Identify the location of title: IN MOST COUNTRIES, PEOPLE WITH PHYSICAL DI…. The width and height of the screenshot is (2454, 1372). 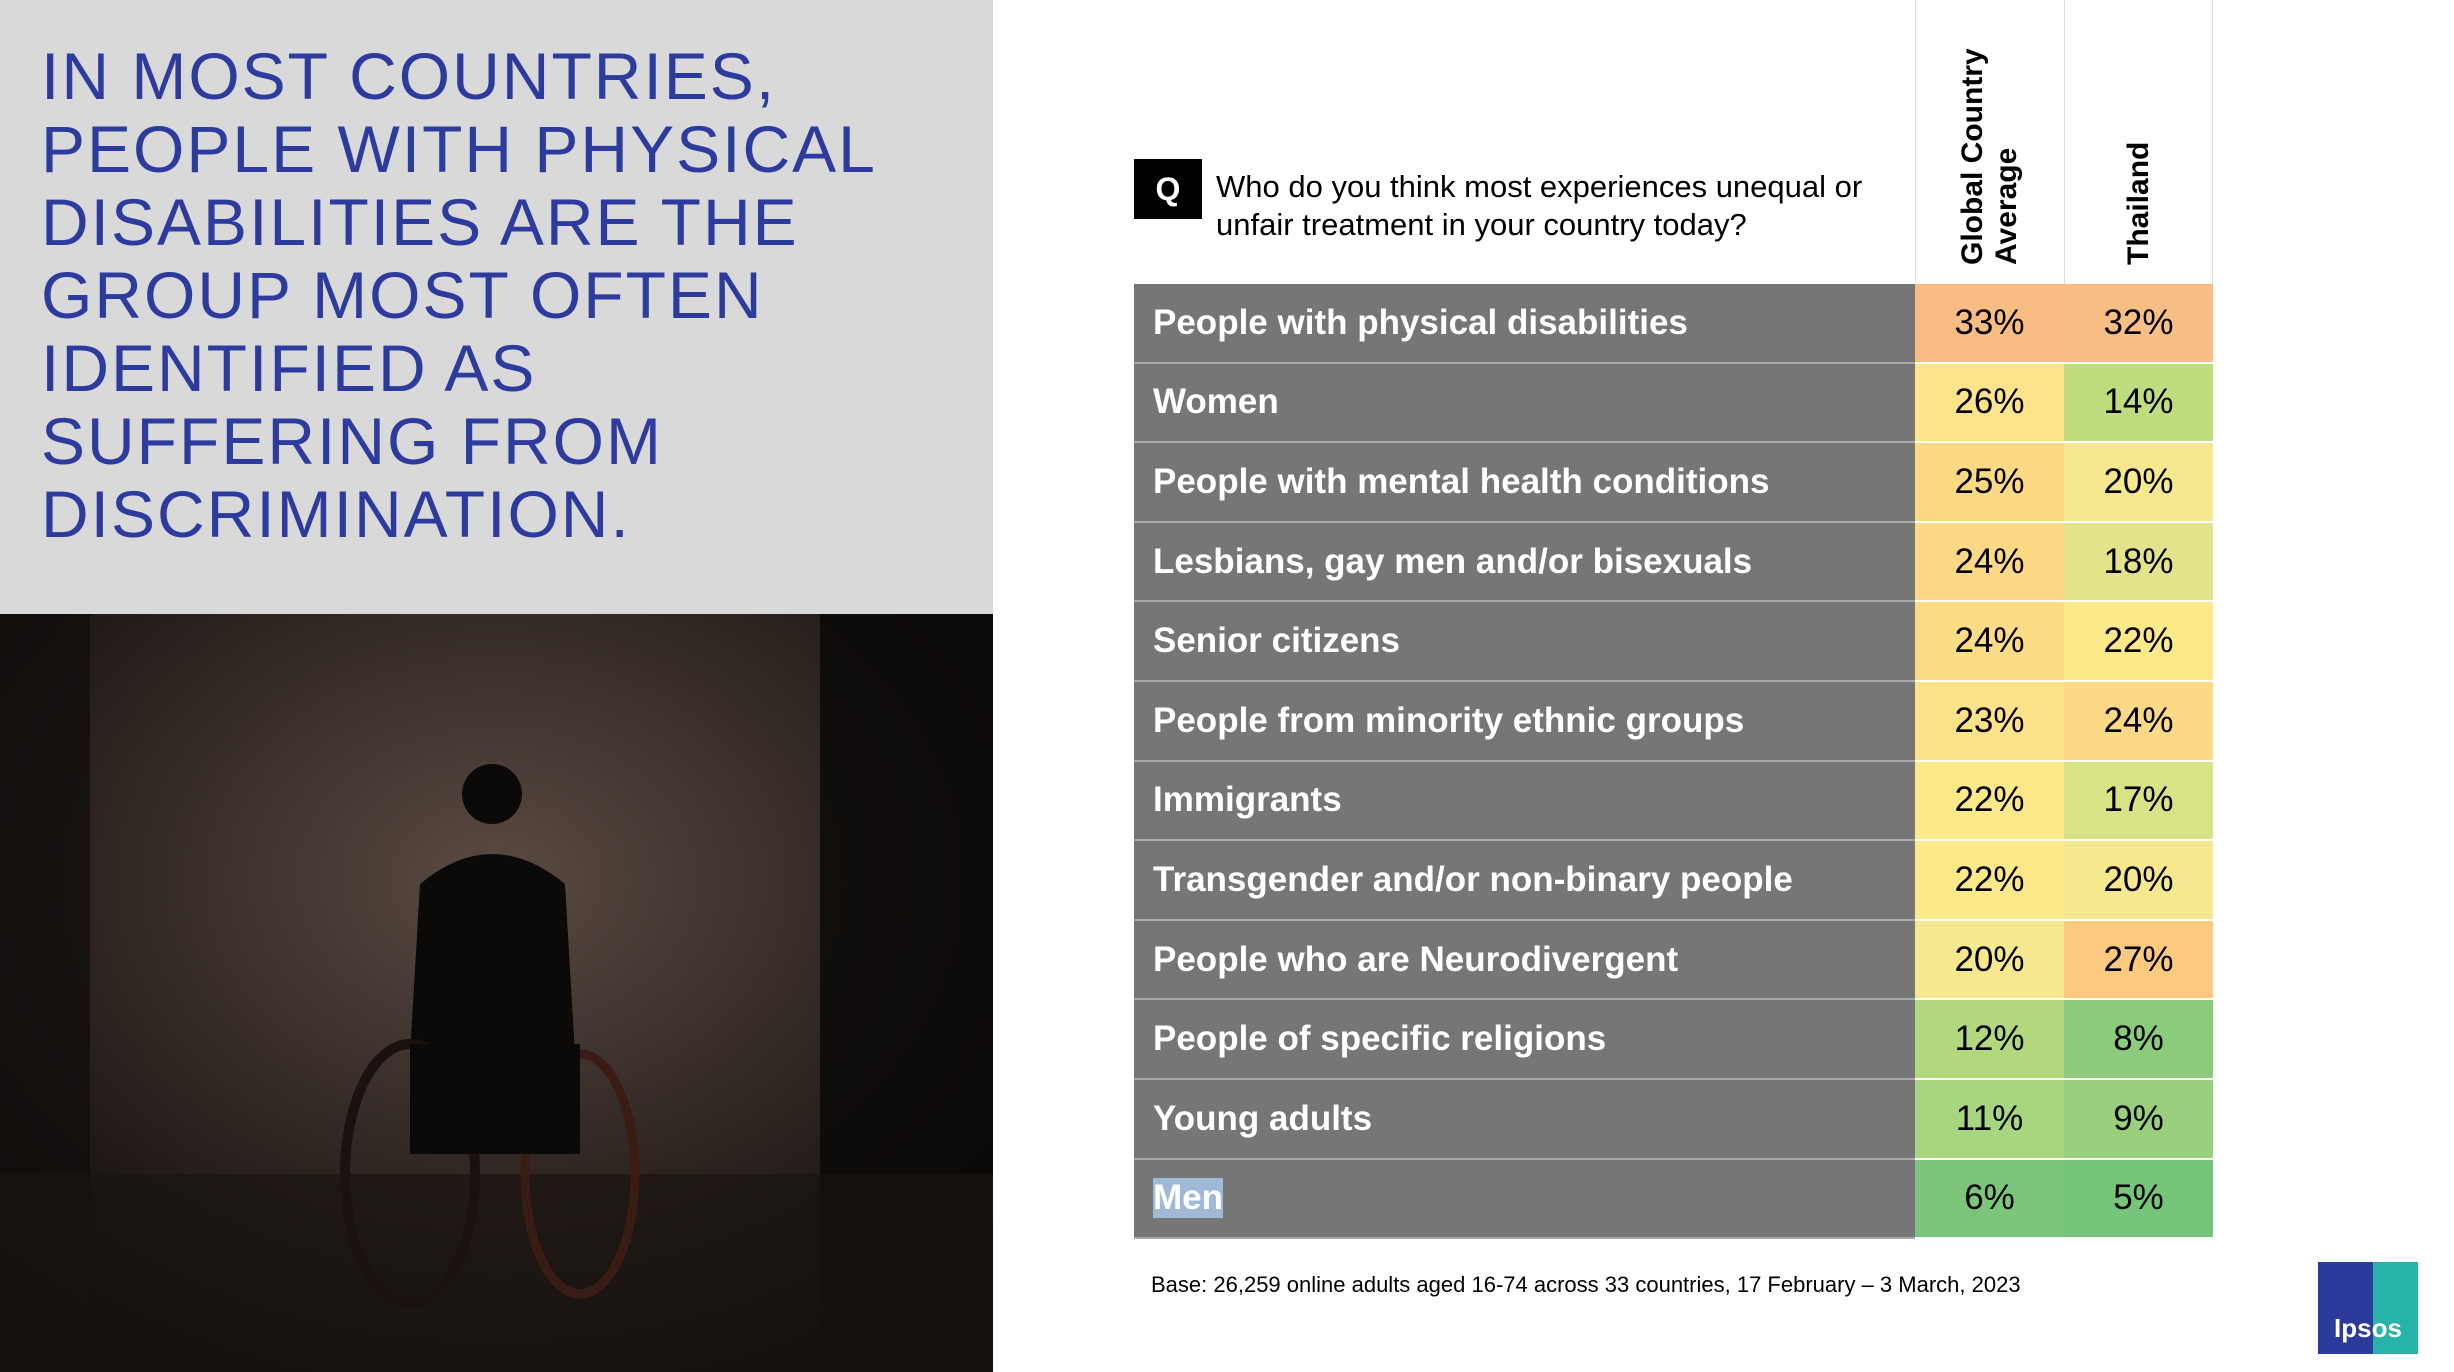
(459, 295).